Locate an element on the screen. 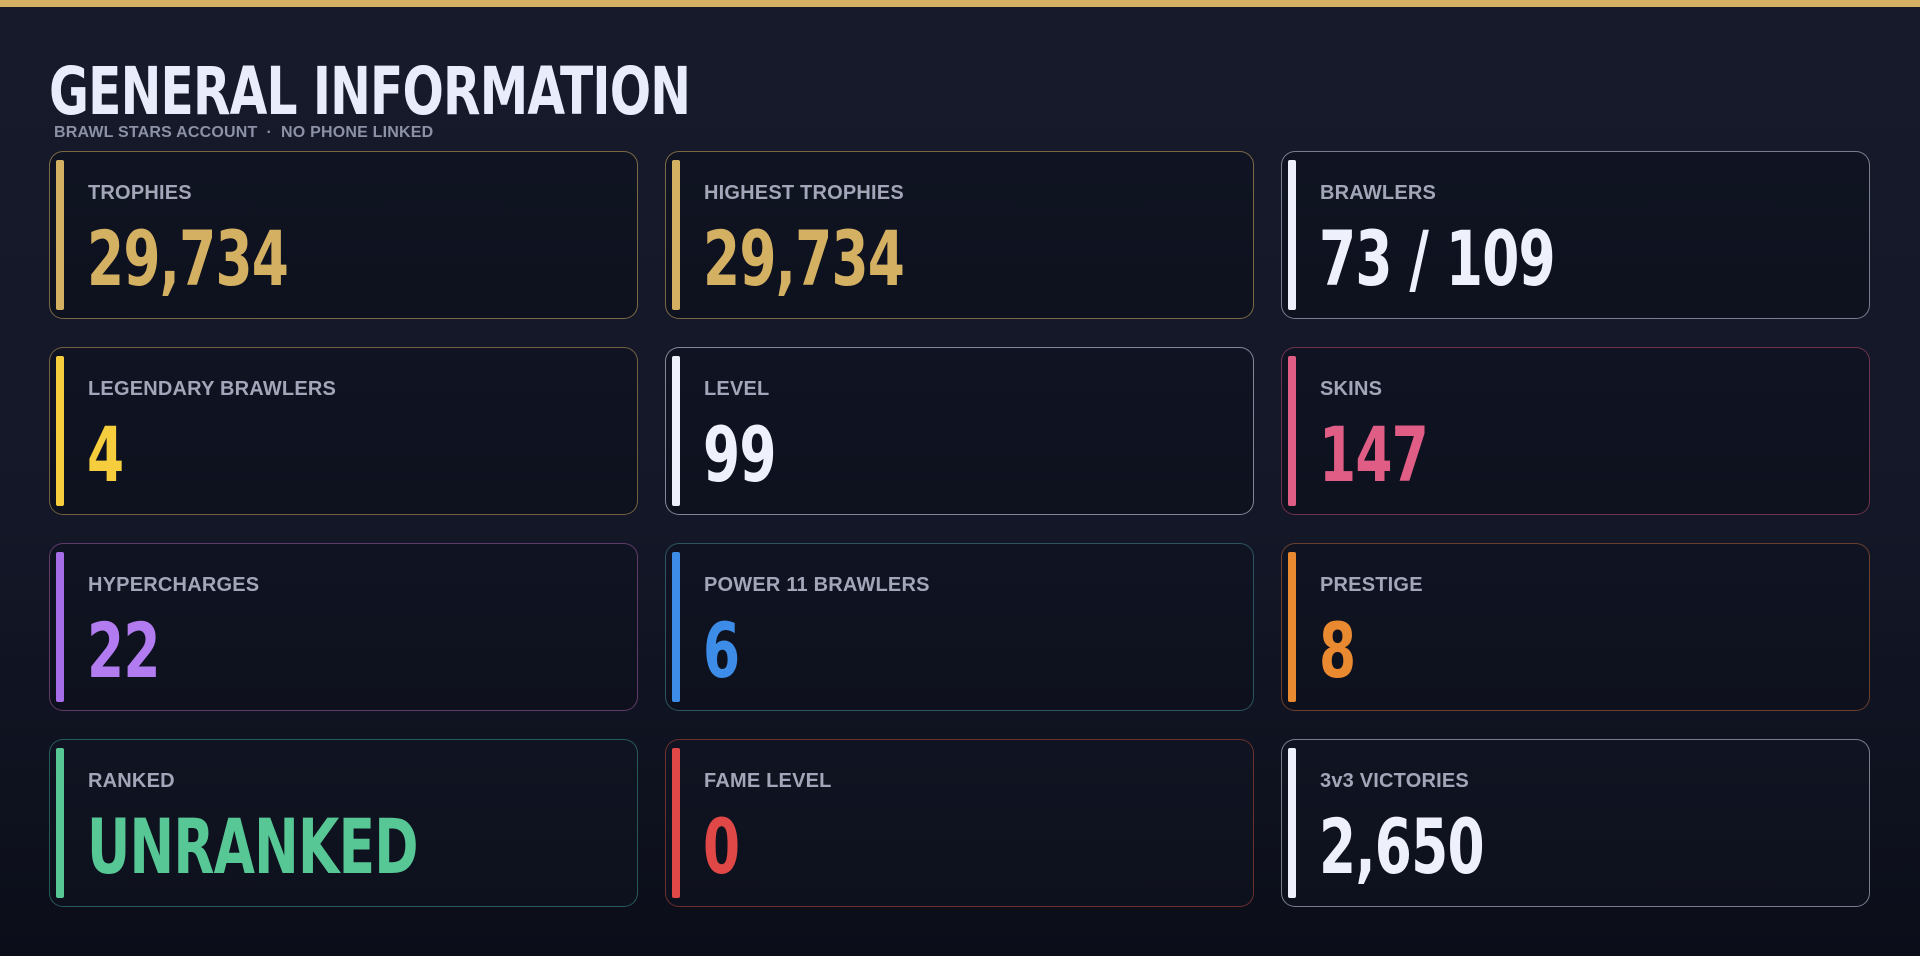 The height and width of the screenshot is (956, 1920). stat-label: BRAWLERS is located at coordinates (1378, 193).